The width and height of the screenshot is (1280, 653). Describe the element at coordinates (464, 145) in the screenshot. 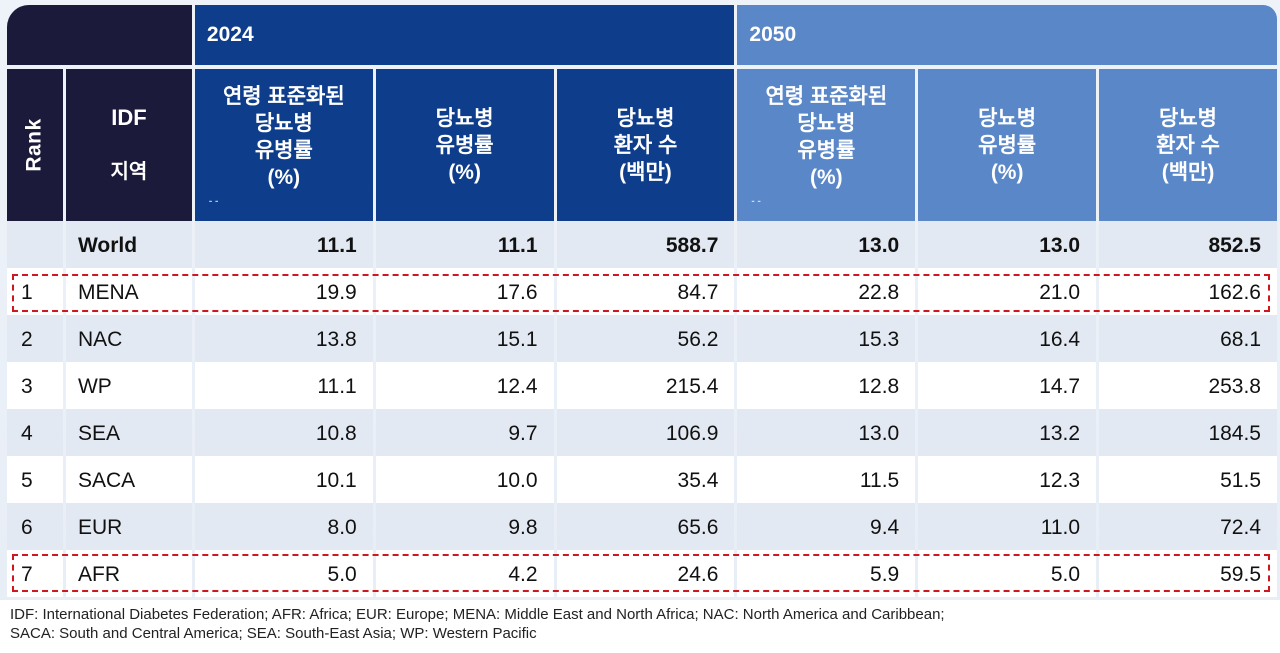

I see `header-2024-prevalence: 당뇨병 유병률 (%)` at that location.